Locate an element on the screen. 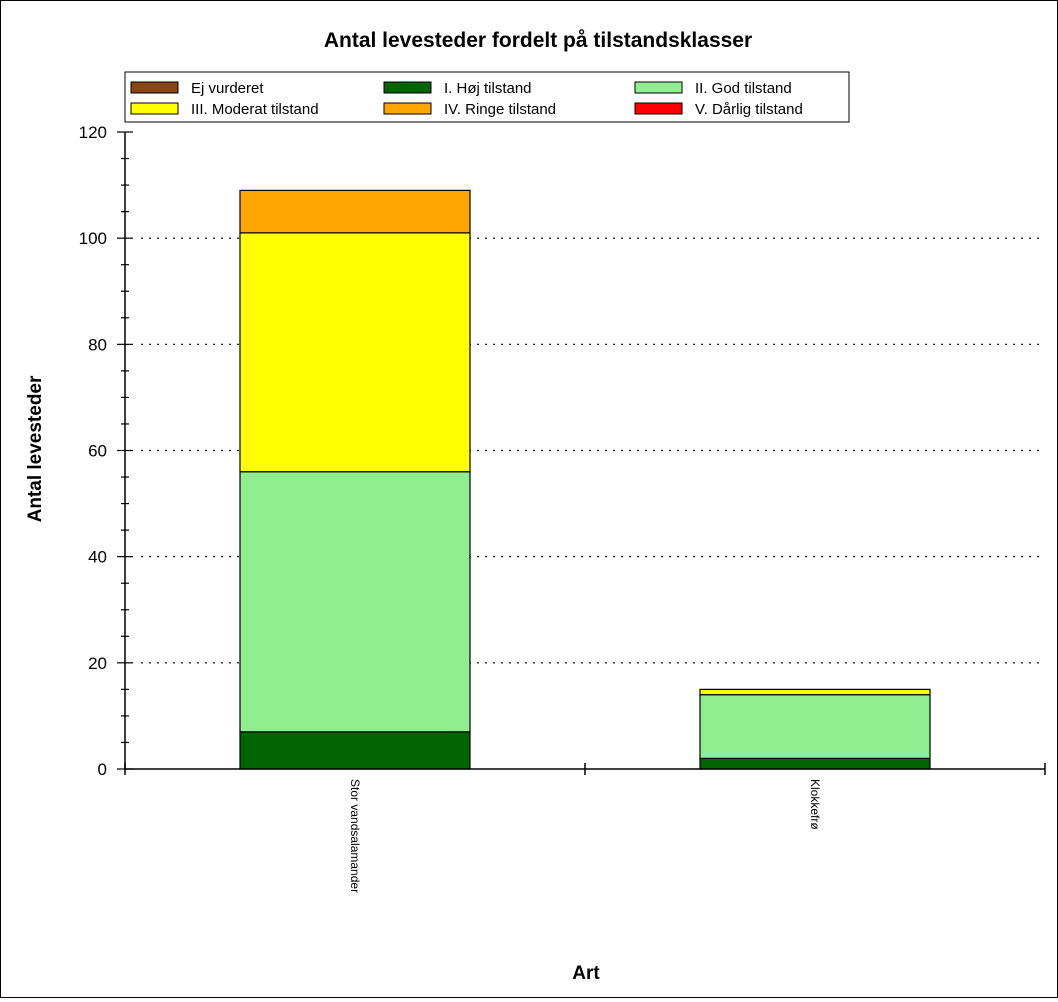 This screenshot has width=1058, height=1002. tick-labels: 0 20 40 60 80 100 120 is located at coordinates (93, 451).